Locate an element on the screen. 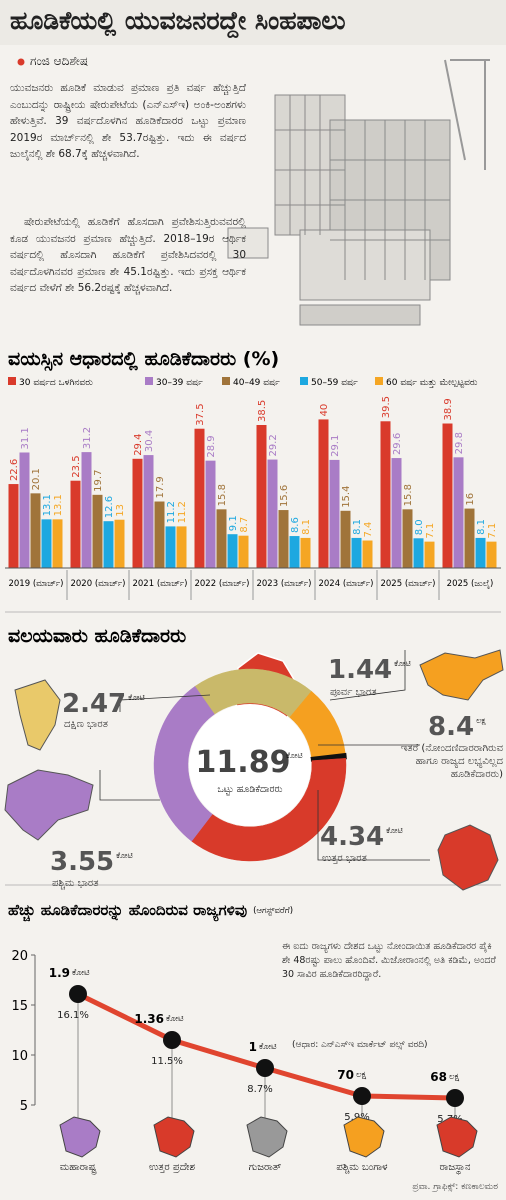  investor-value: 68 is located at coordinates (438, 1077).